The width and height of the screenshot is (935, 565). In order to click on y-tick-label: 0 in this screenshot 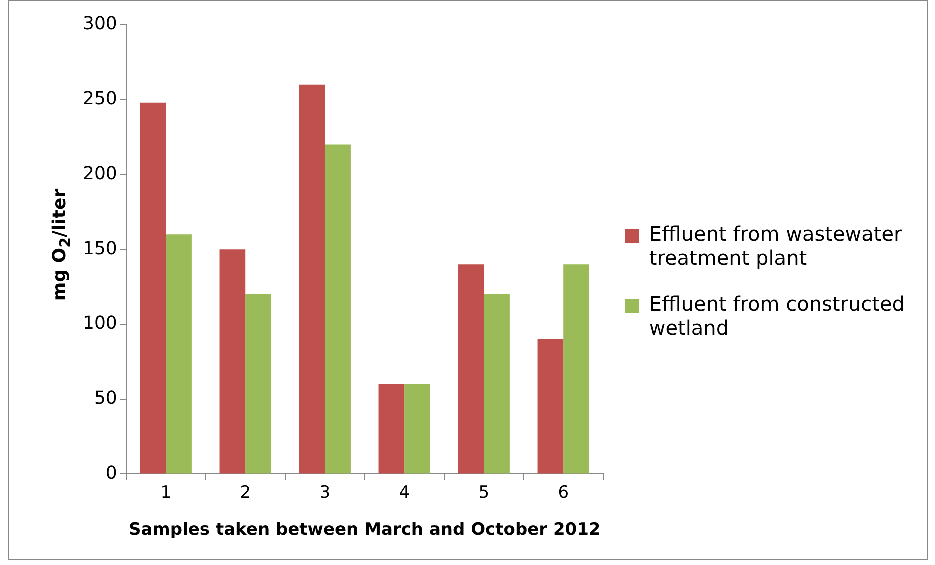, I will do `click(112, 473)`.